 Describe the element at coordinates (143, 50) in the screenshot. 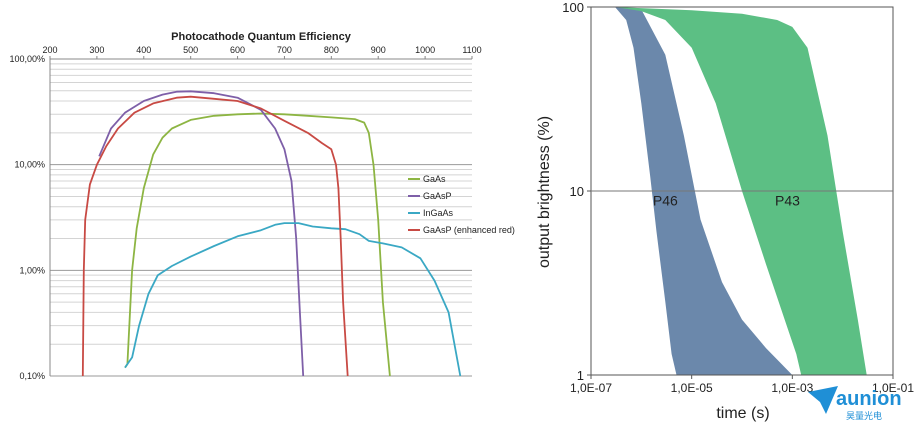

I see `x-tick-label: 400` at that location.